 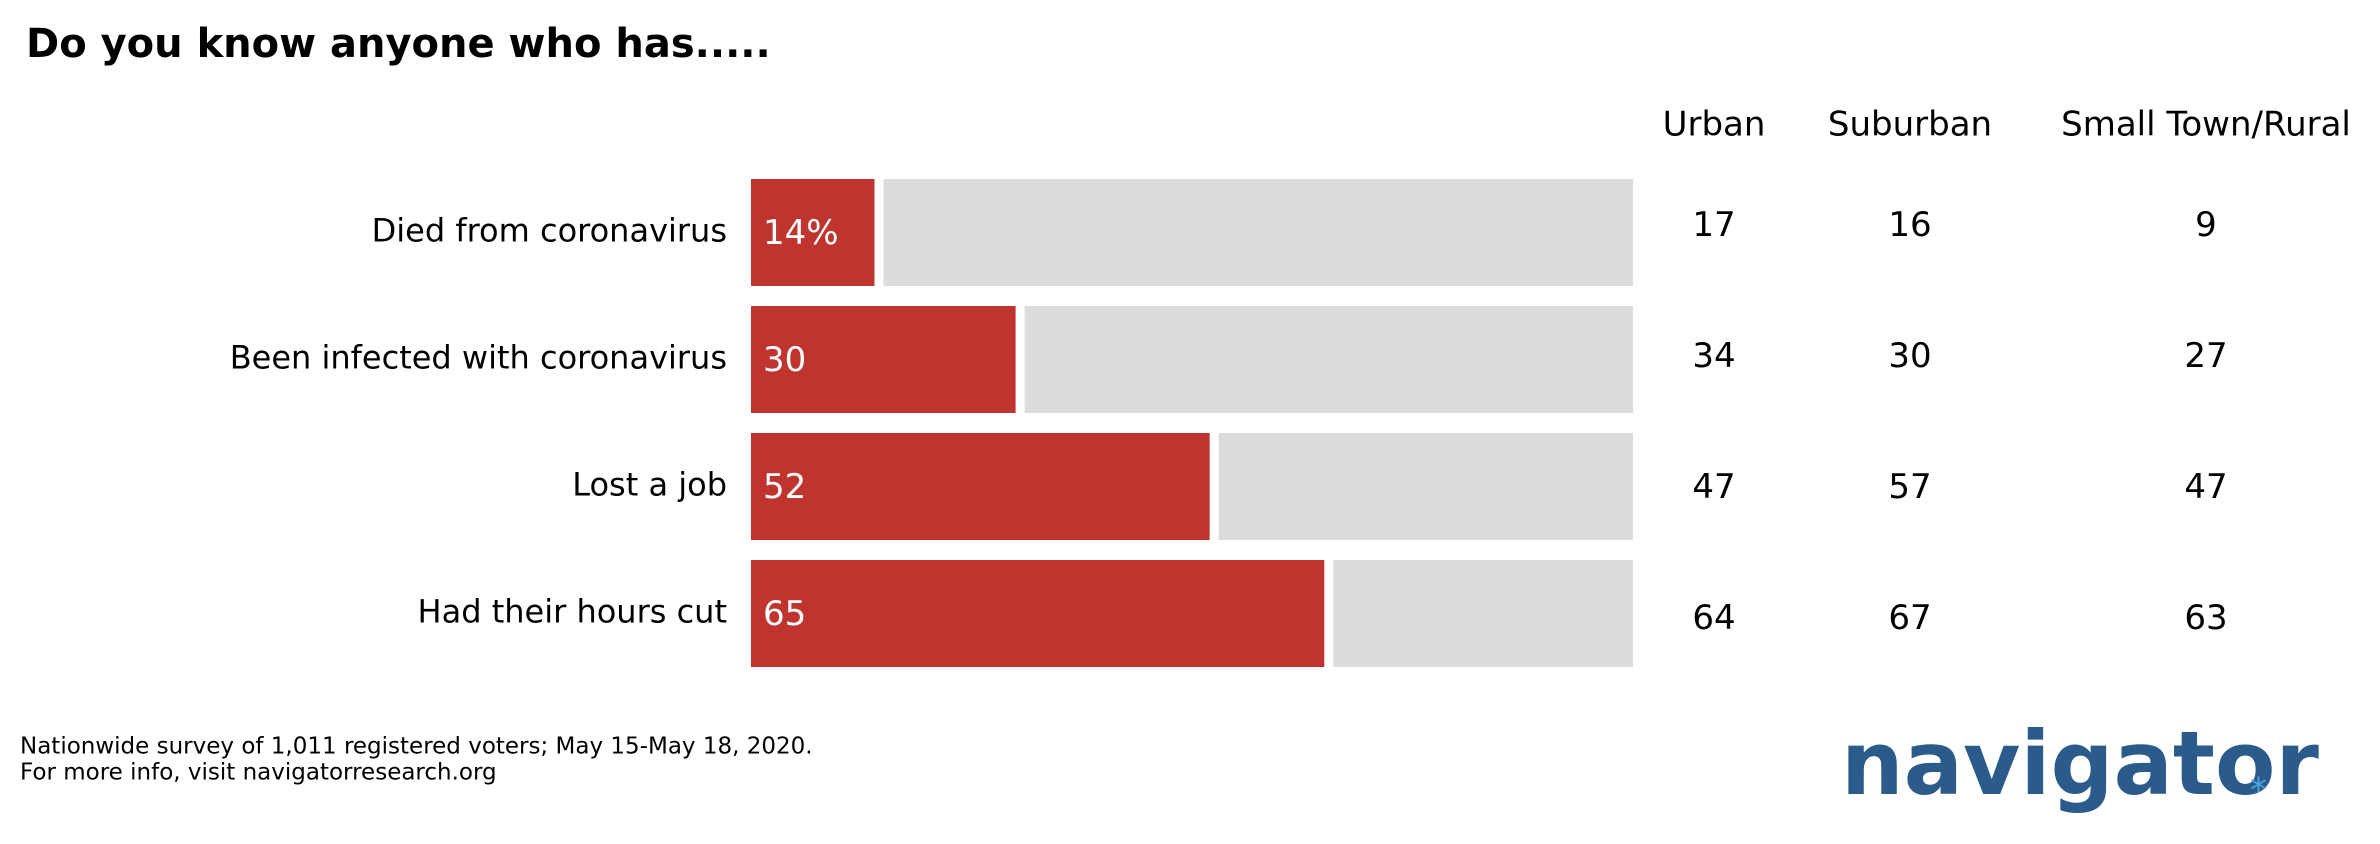 I want to click on column-header: Urban, so click(x=1714, y=125).